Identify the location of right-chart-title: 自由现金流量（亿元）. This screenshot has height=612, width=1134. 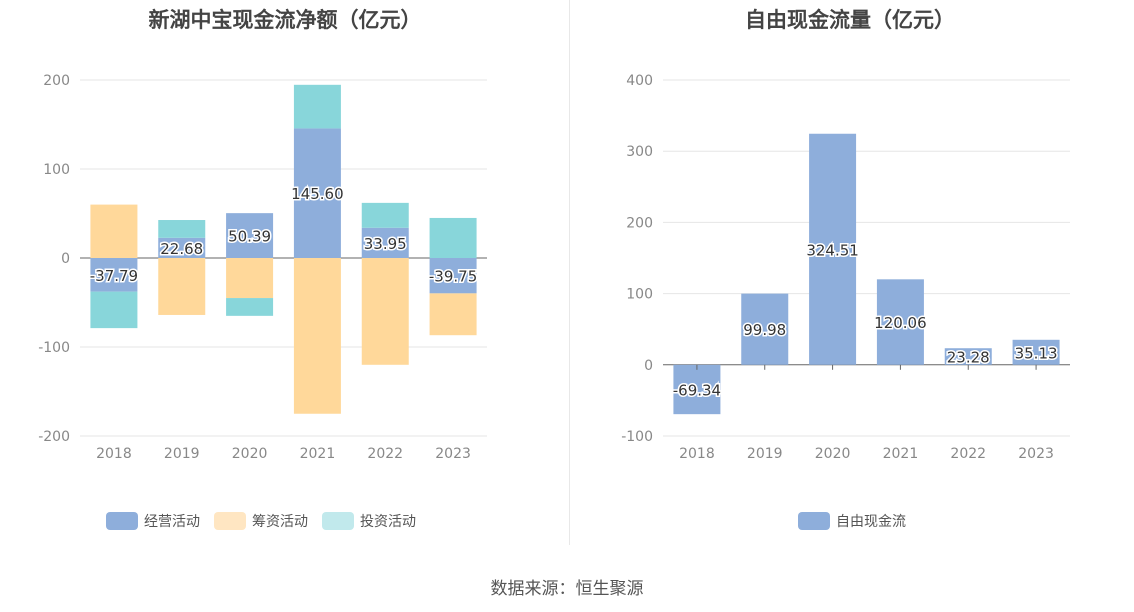
(850, 20).